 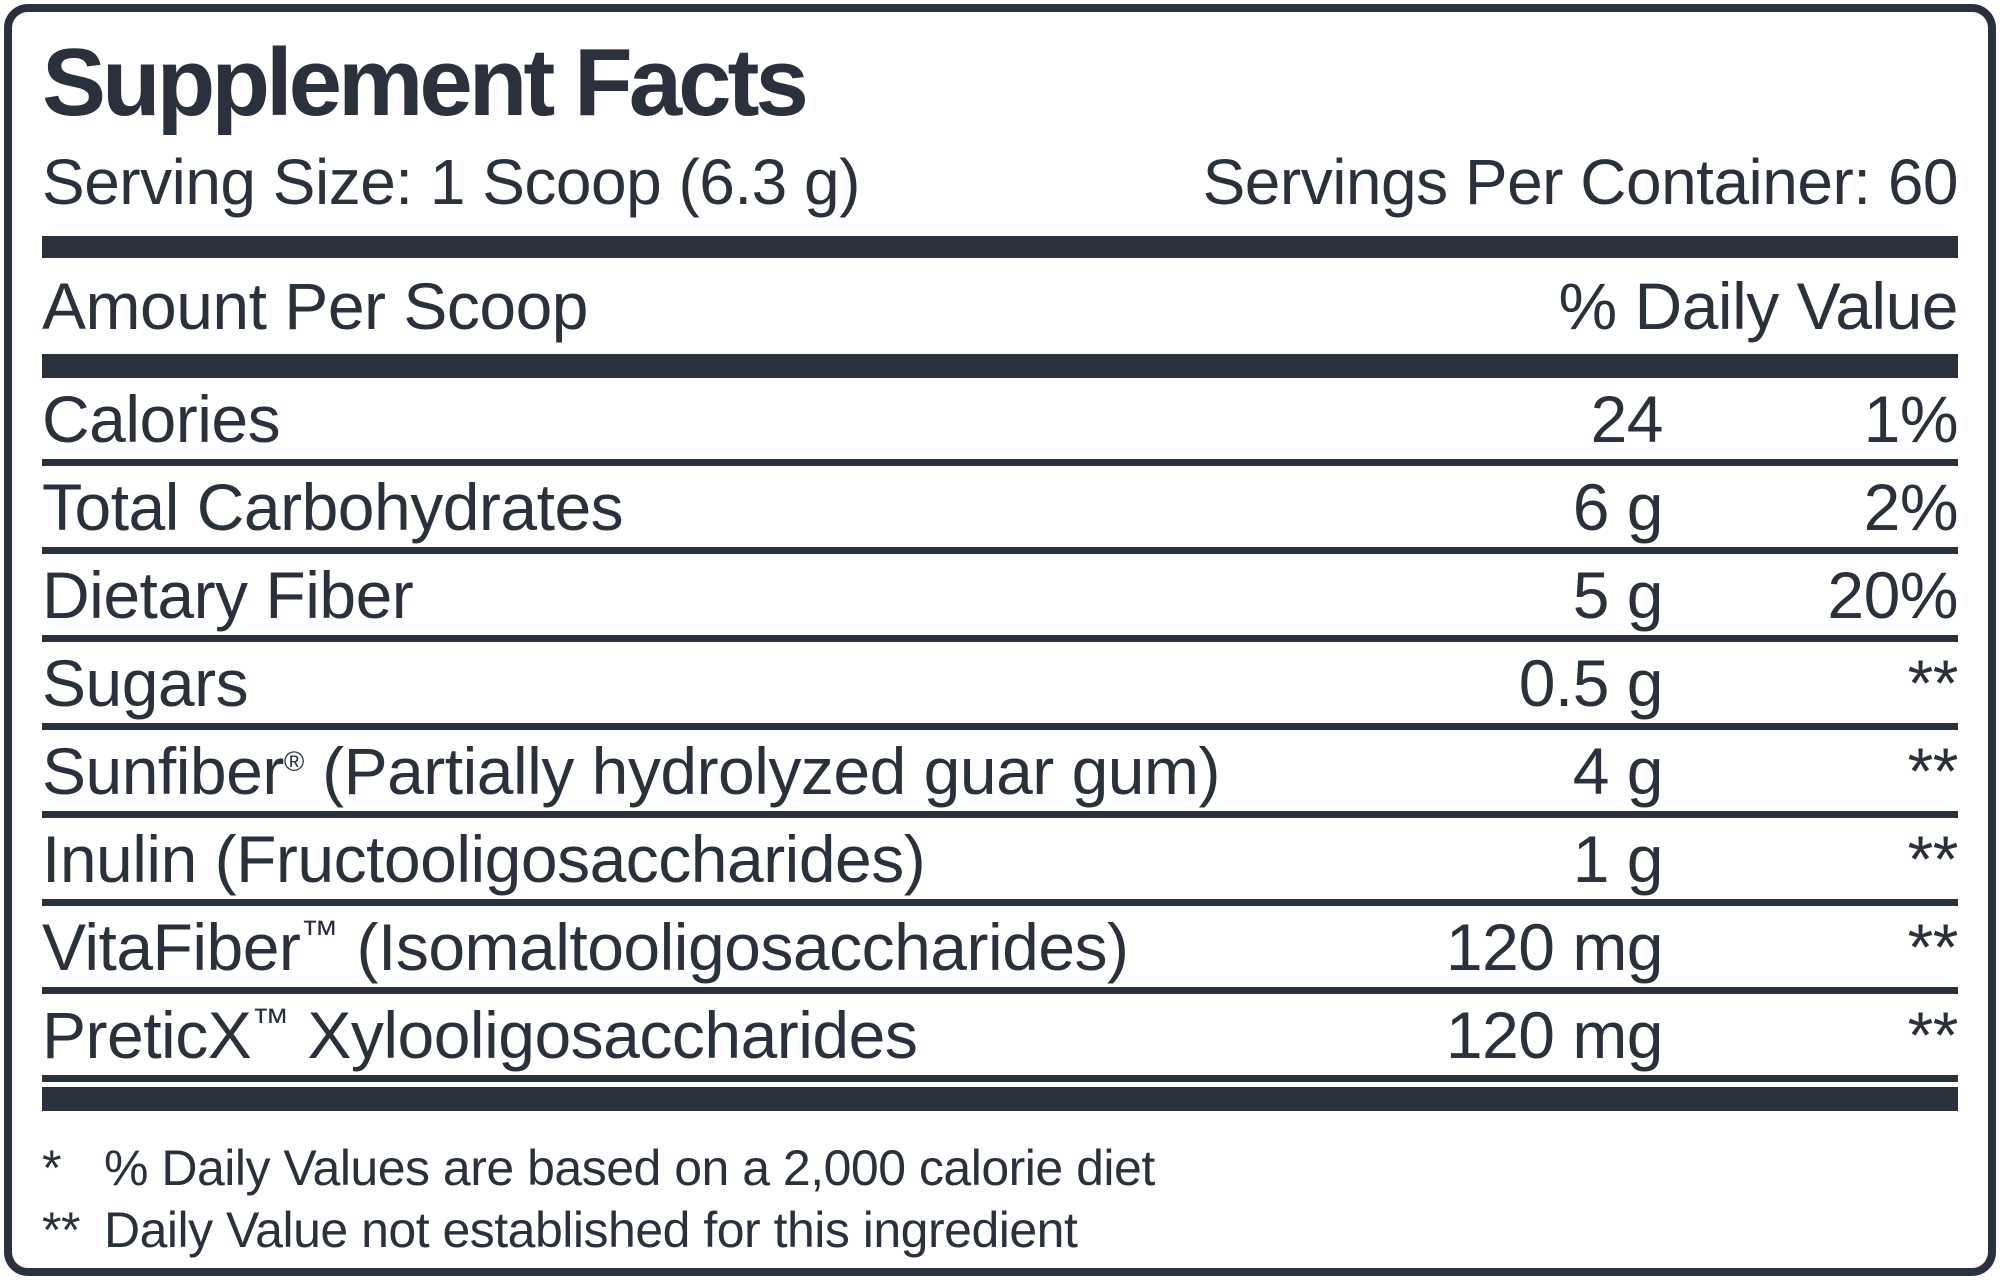 I want to click on nutrient-label: Sugars, so click(x=145, y=682).